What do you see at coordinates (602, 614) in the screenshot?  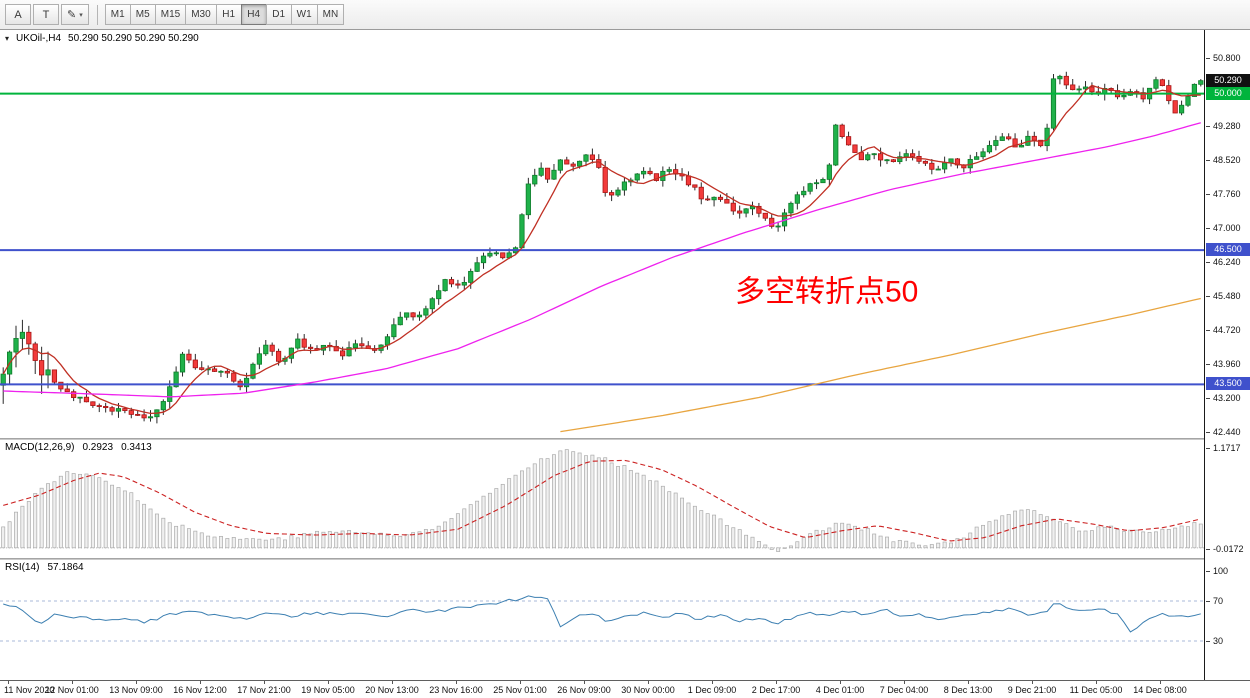 I see `rsi-line` at bounding box center [602, 614].